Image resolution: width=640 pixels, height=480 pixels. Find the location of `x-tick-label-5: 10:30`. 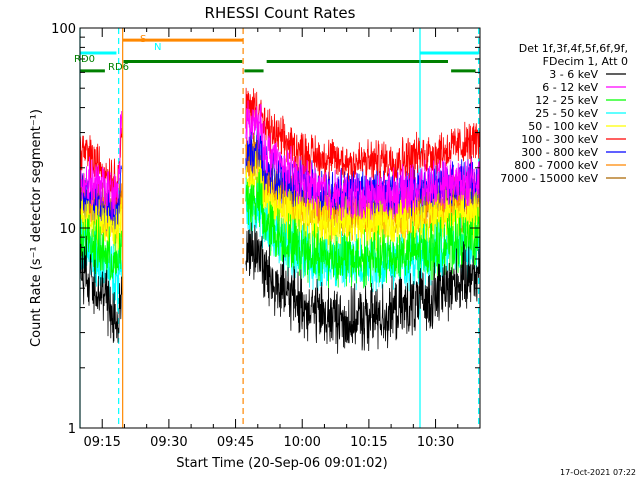

x-tick-label-5: 10:30 is located at coordinates (435, 442).